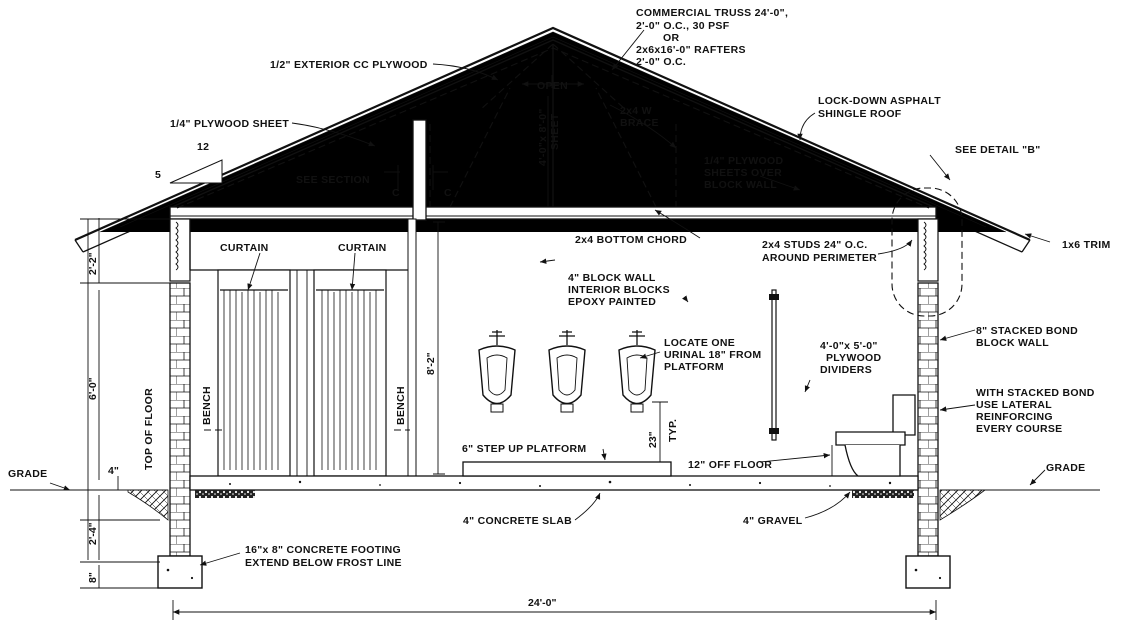  What do you see at coordinates (673, 430) in the screenshot?
I see `typ-label: TYP.` at bounding box center [673, 430].